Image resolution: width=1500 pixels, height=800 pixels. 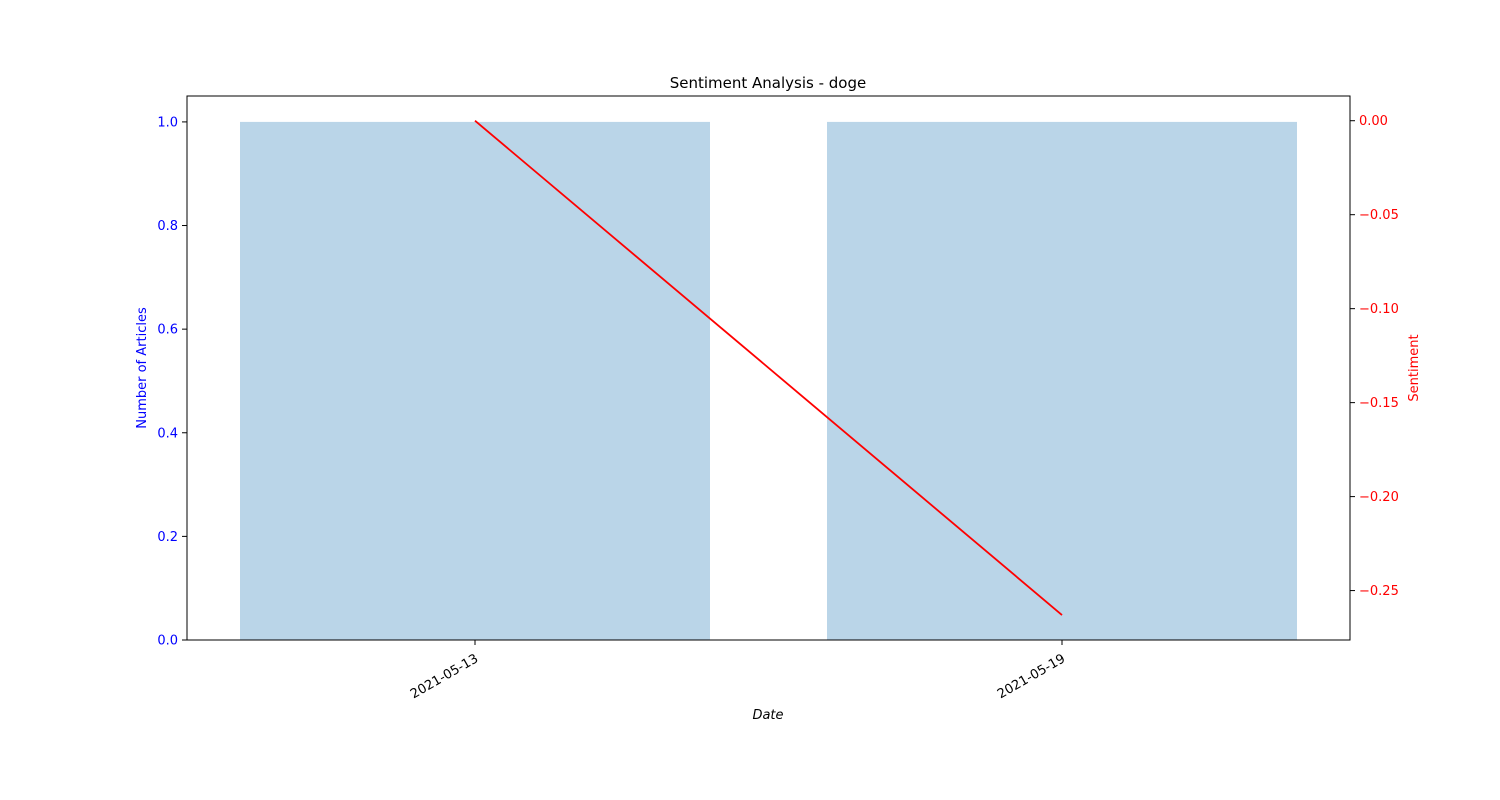 What do you see at coordinates (1379, 591) in the screenshot?
I see `y-right-tick-label: −0.25` at bounding box center [1379, 591].